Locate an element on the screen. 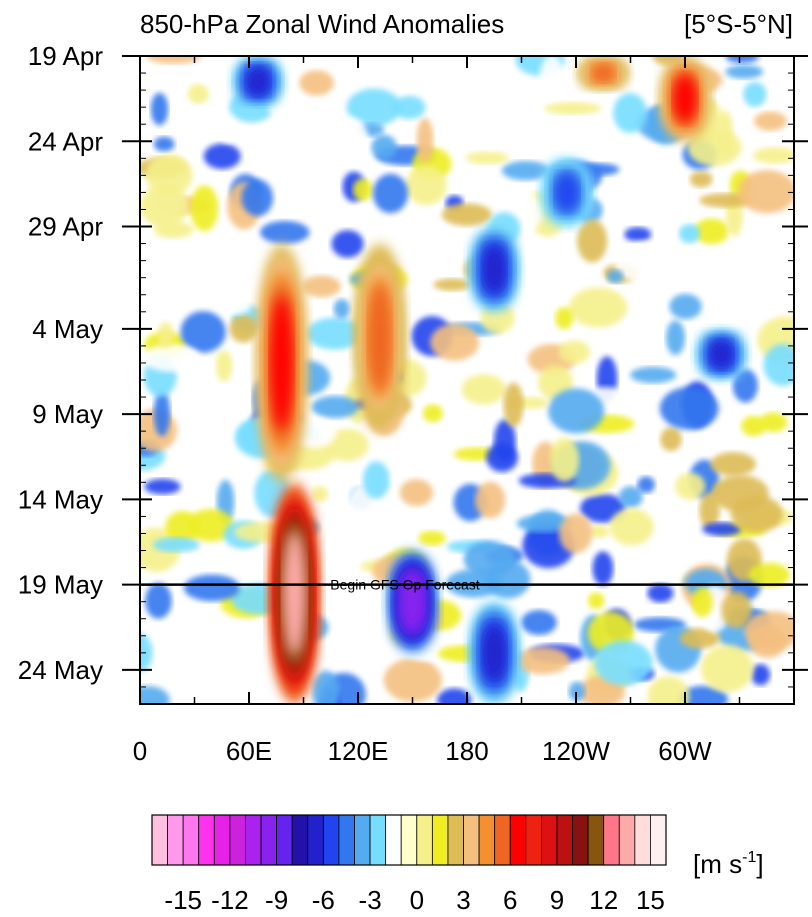 The width and height of the screenshot is (812, 917). x-tick-label: 60W is located at coordinates (685, 751).